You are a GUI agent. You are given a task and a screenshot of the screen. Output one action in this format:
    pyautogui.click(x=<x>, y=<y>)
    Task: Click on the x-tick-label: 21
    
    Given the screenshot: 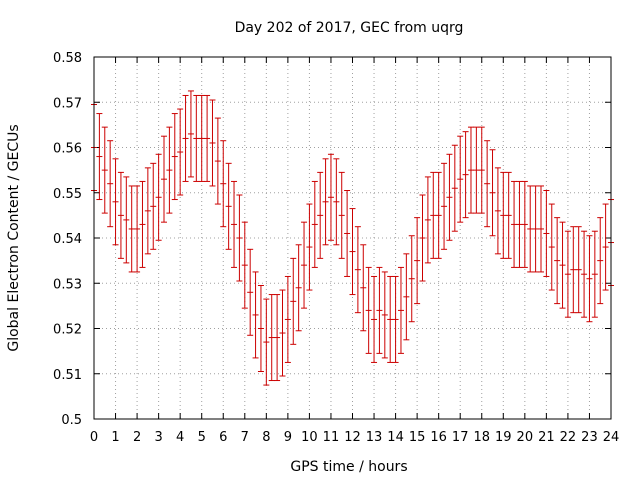 What is the action you would take?
    pyautogui.click(x=546, y=437)
    